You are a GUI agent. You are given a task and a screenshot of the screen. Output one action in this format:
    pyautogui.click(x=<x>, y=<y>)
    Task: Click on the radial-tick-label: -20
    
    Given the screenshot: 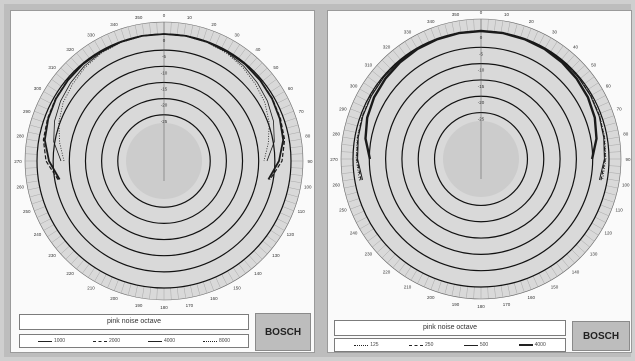 What is the action you would take?
    pyautogui.click(x=481, y=102)
    